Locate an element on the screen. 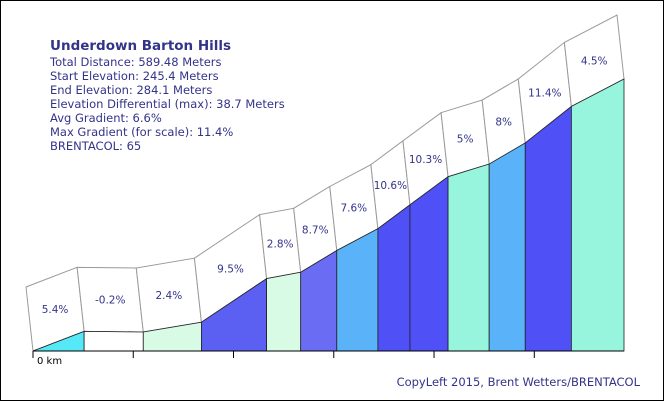 The image size is (664, 401). stat-total-distance: Total Distance: 589.48 Meters is located at coordinates (136, 62).